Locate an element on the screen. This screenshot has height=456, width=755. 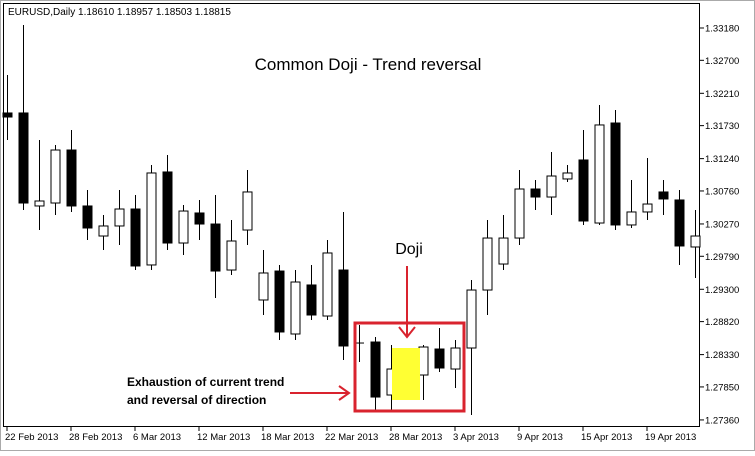
x-tick-label: 22 Mar 2013 is located at coordinates (351, 437).